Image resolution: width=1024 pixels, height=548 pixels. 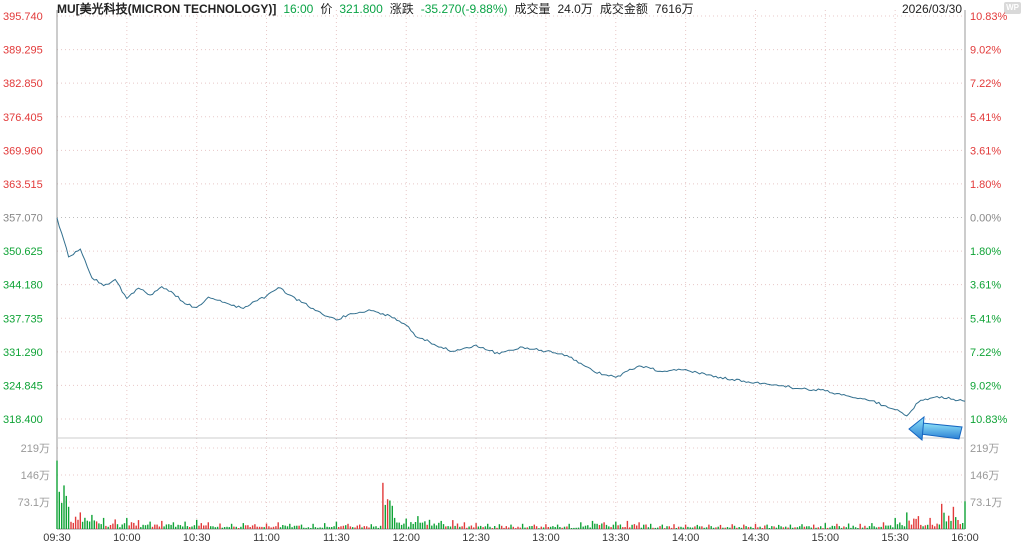 What do you see at coordinates (1012, 8) in the screenshot?
I see `watermark-badge: WP` at bounding box center [1012, 8].